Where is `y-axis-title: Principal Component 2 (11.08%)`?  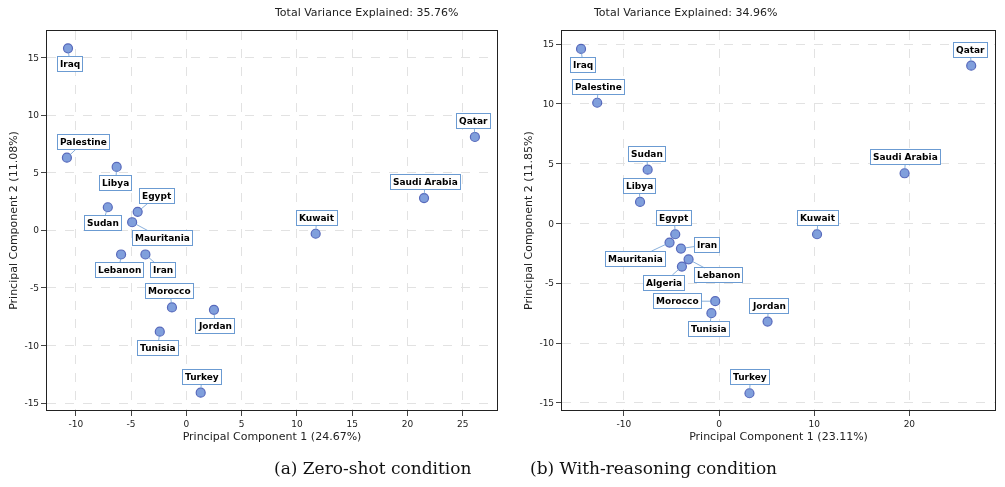 y-axis-title: Principal Component 2 (11.08%) is located at coordinates (14, 220).